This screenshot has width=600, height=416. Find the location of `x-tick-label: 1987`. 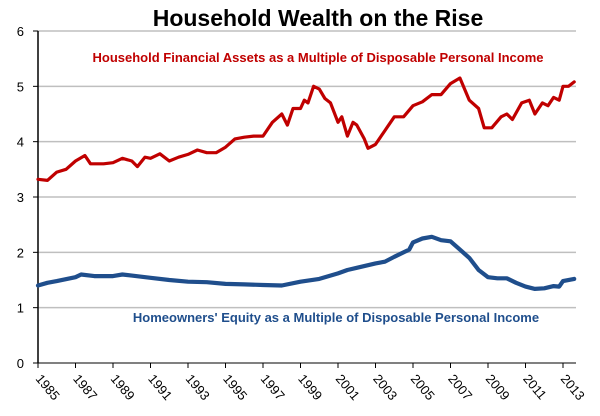

x-tick-label: 1987 is located at coordinates (85, 387).